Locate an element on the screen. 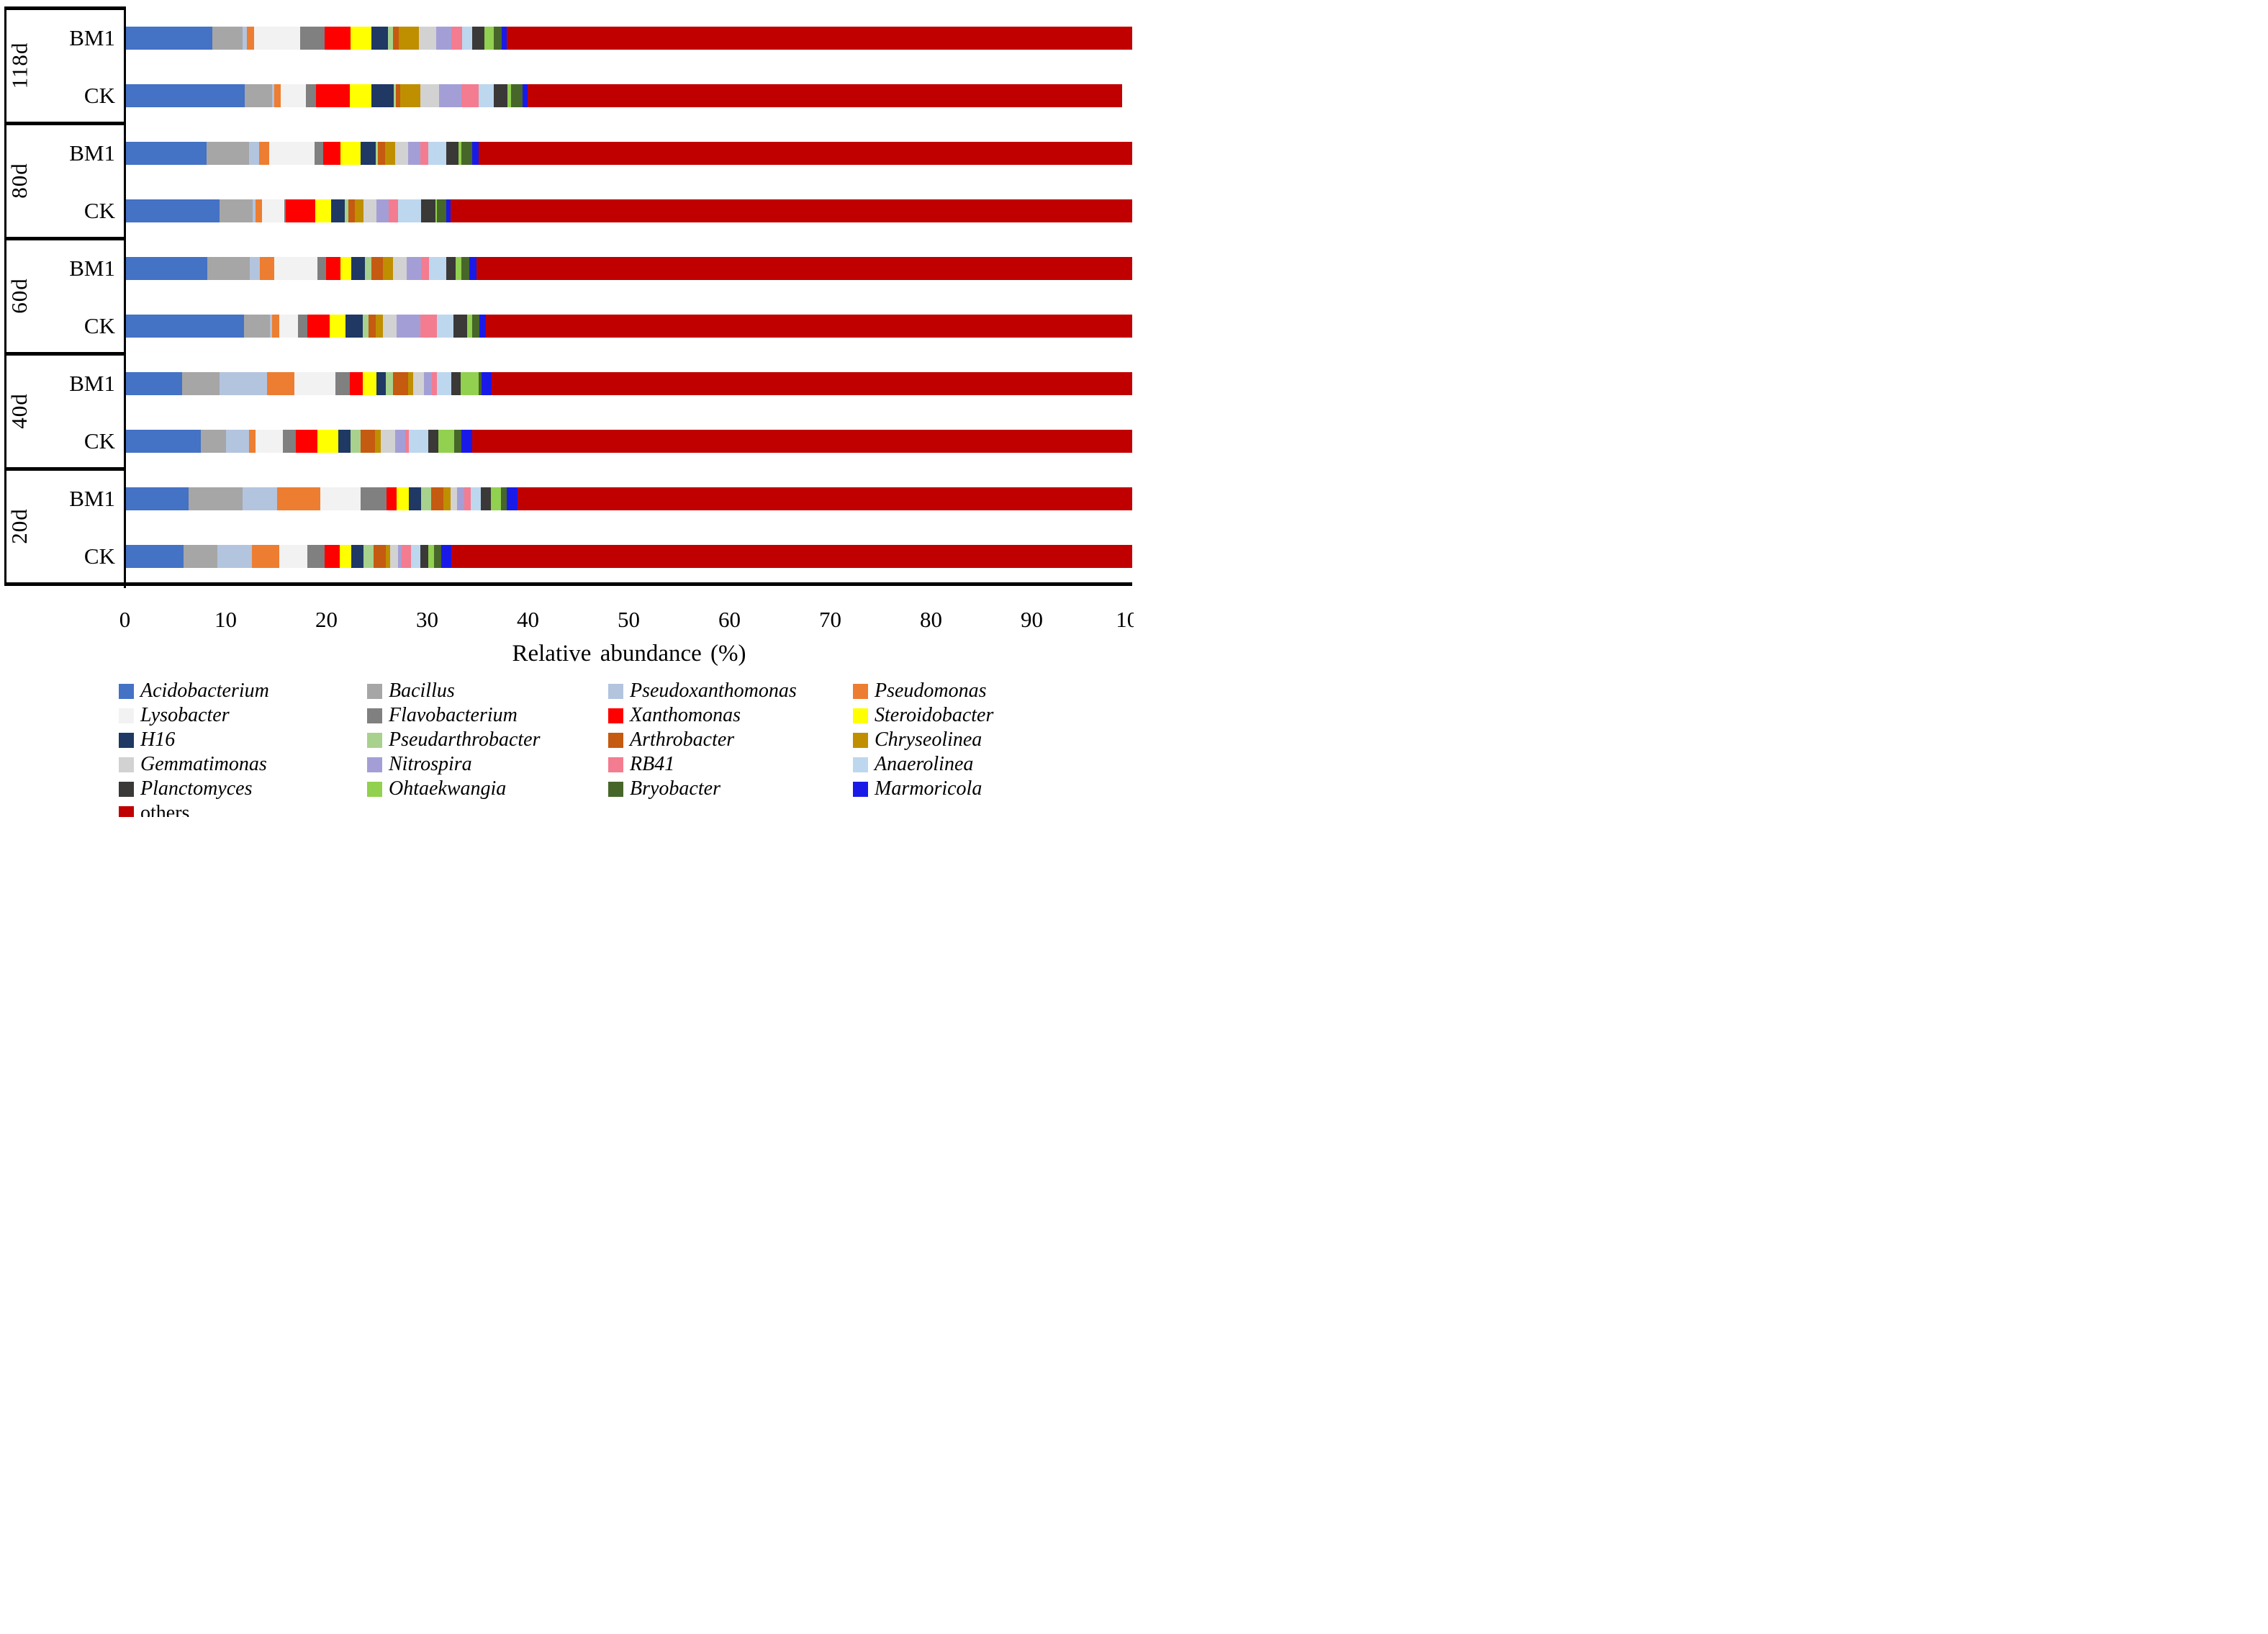 The image size is (2268, 1634). legend-swatch-Ohtaekwangia is located at coordinates (374, 789).